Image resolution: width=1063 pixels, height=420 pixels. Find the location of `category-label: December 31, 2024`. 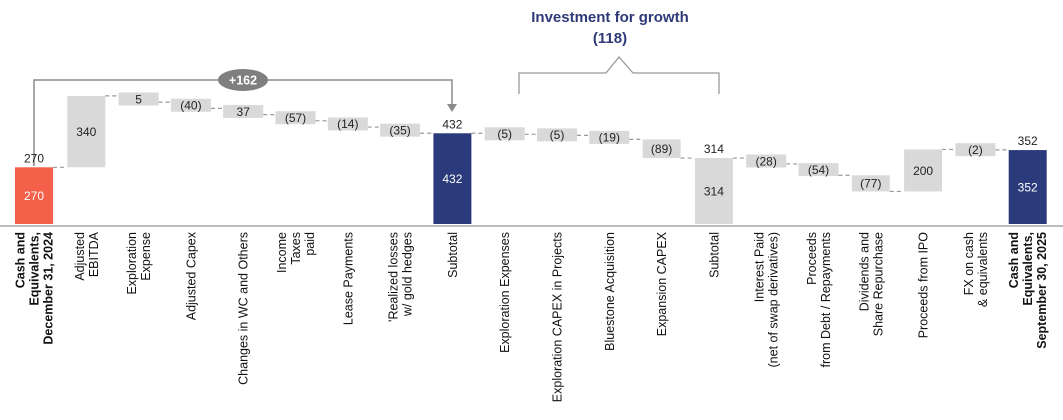

category-label: December 31, 2024 is located at coordinates (49, 288).